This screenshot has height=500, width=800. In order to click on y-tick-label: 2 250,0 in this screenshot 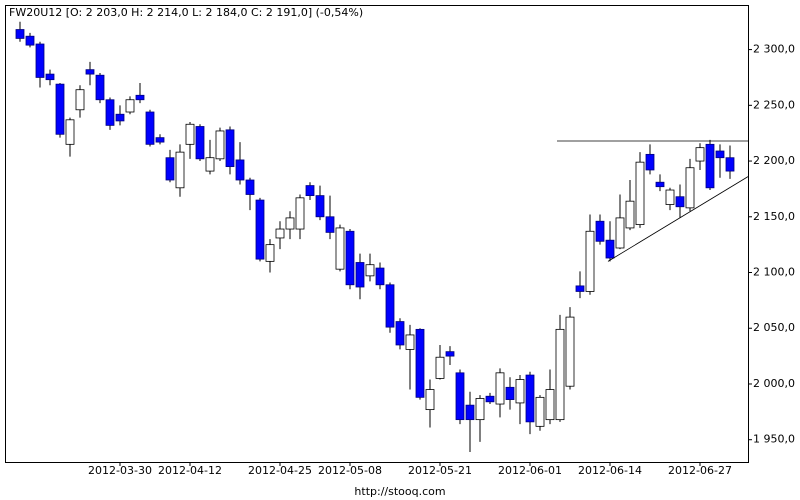, I will do `click(774, 104)`.